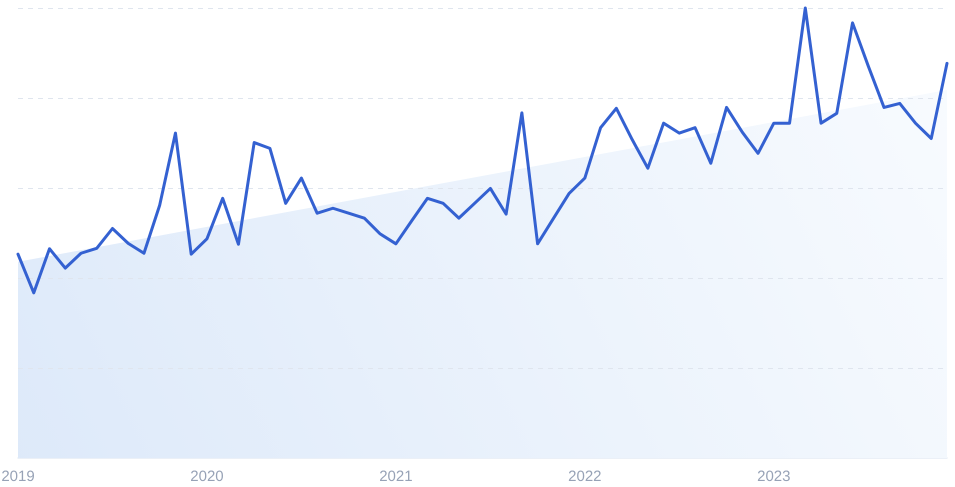 Image resolution: width=955 pixels, height=487 pixels. Describe the element at coordinates (396, 477) in the screenshot. I see `x-tick-label: 2021` at that location.